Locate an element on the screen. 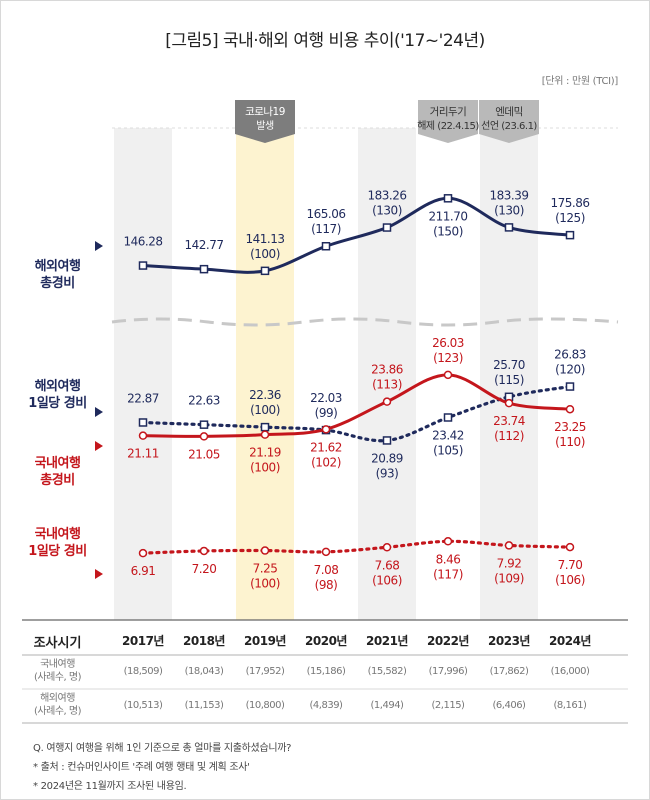 This screenshot has height=800, width=650. table-cell: (15,186) is located at coordinates (326, 671).